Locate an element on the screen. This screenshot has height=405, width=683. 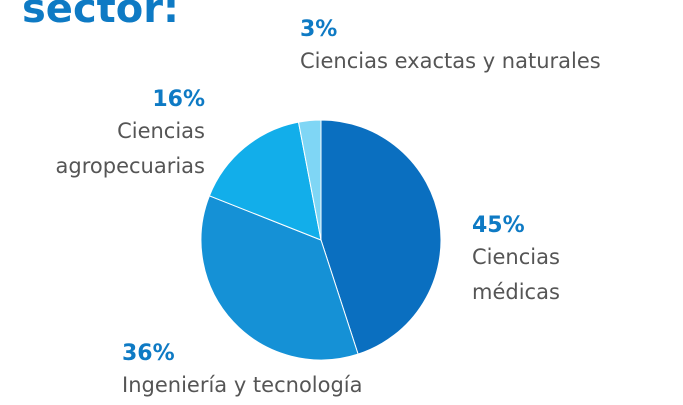
category-label: Ciencias agropecuarias is located at coordinates (130, 148).